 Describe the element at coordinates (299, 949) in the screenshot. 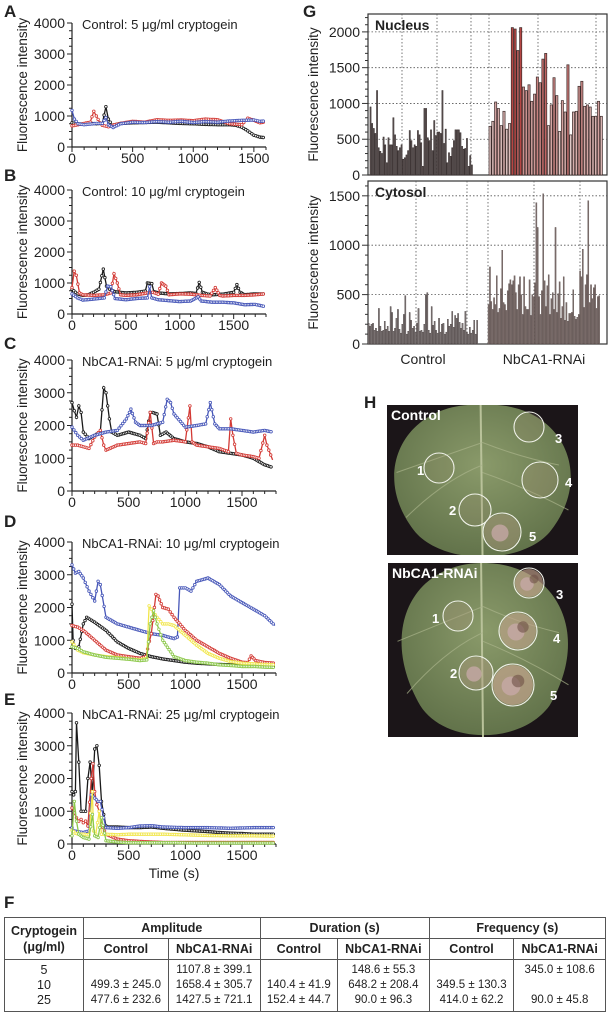

I see `subheader: Control` at that location.